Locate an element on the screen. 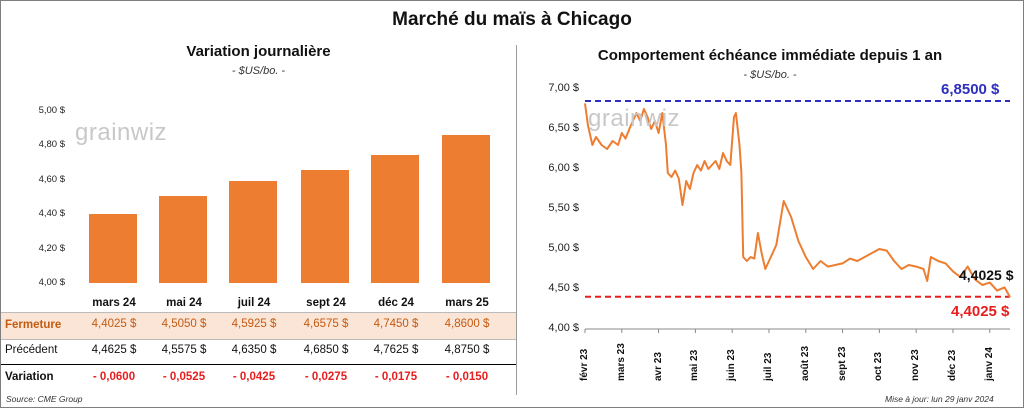  precedent-value: 4,7625 $ is located at coordinates (396, 350).